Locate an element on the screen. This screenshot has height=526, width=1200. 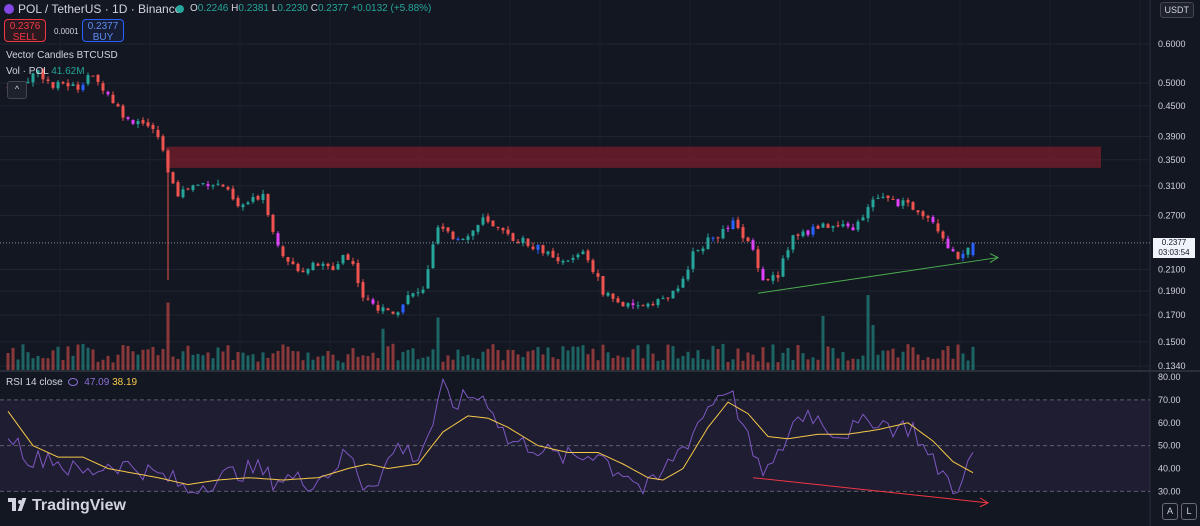
rsi-tick-label: 30.00 is located at coordinates (1169, 491).